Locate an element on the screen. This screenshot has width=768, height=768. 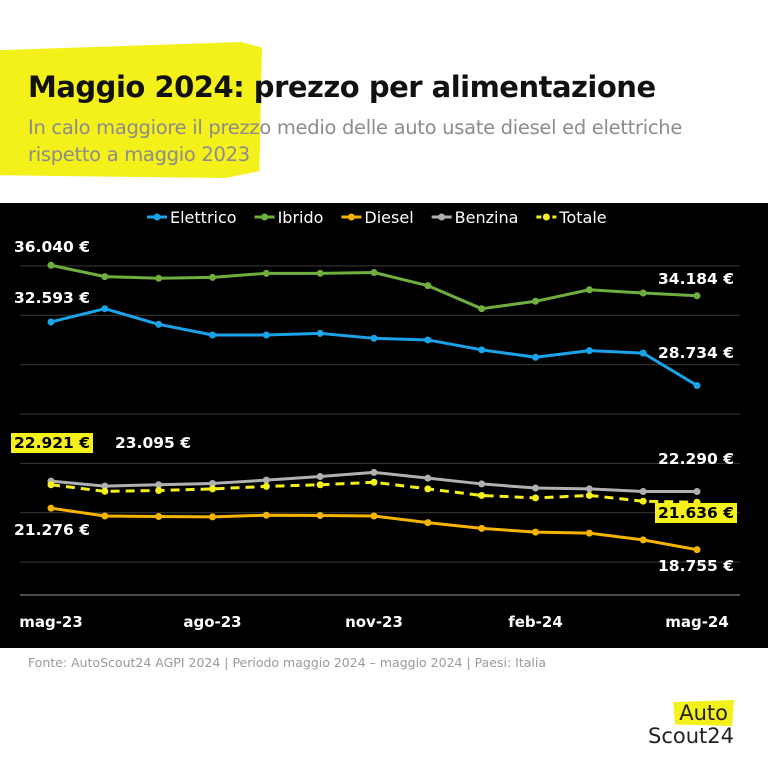
legend-marker-diesel is located at coordinates (351, 217).